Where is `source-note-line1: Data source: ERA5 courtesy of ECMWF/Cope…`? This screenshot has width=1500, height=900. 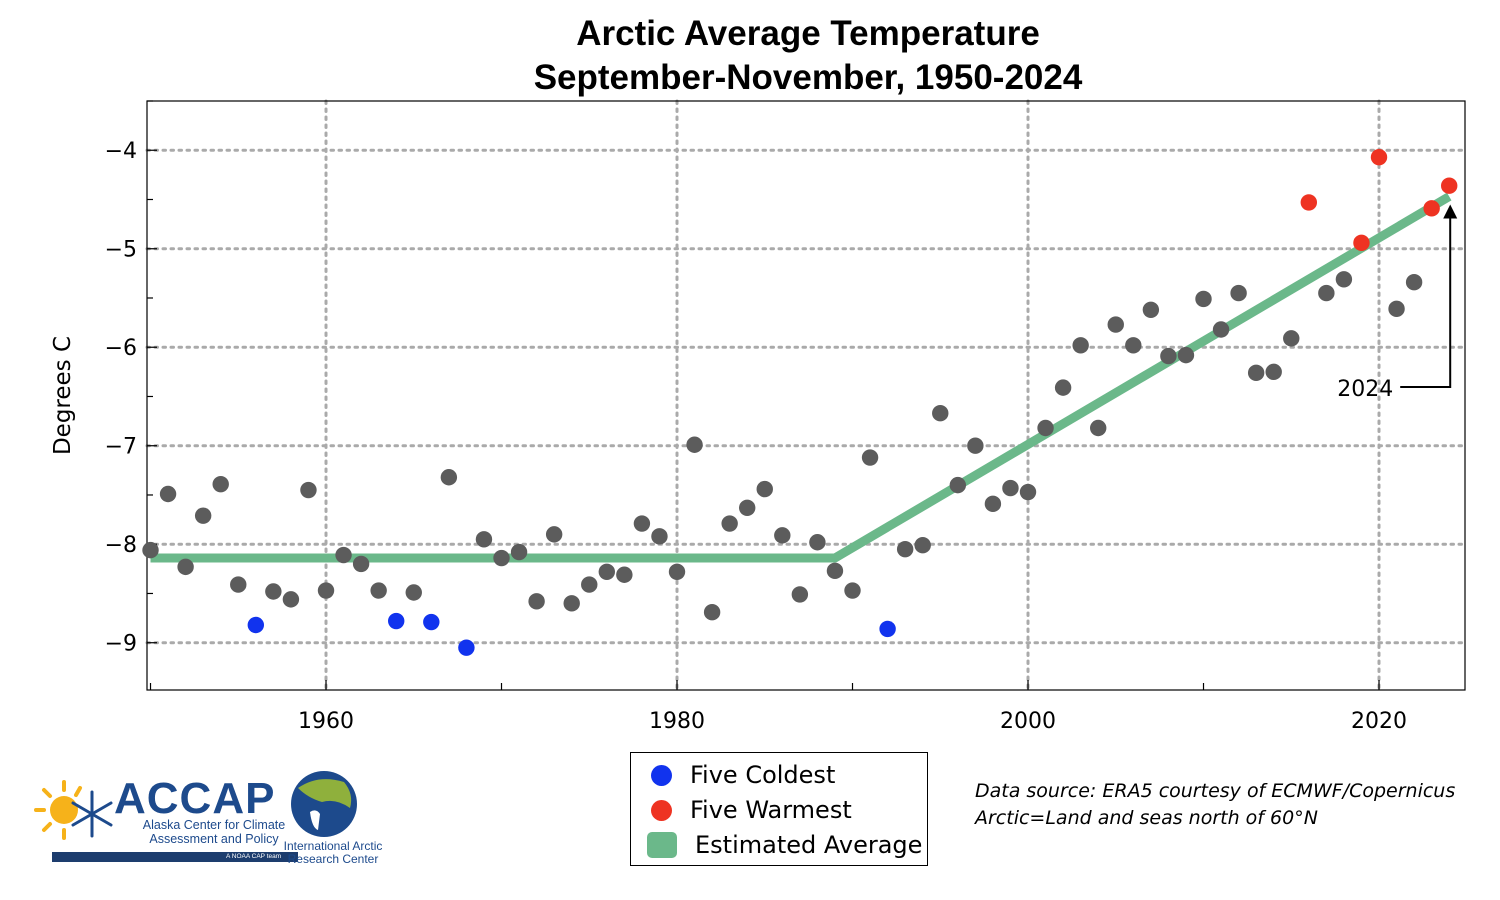
source-note-line1: Data source: ERA5 courtesy of ECMWF/Cope… is located at coordinates (1215, 791).